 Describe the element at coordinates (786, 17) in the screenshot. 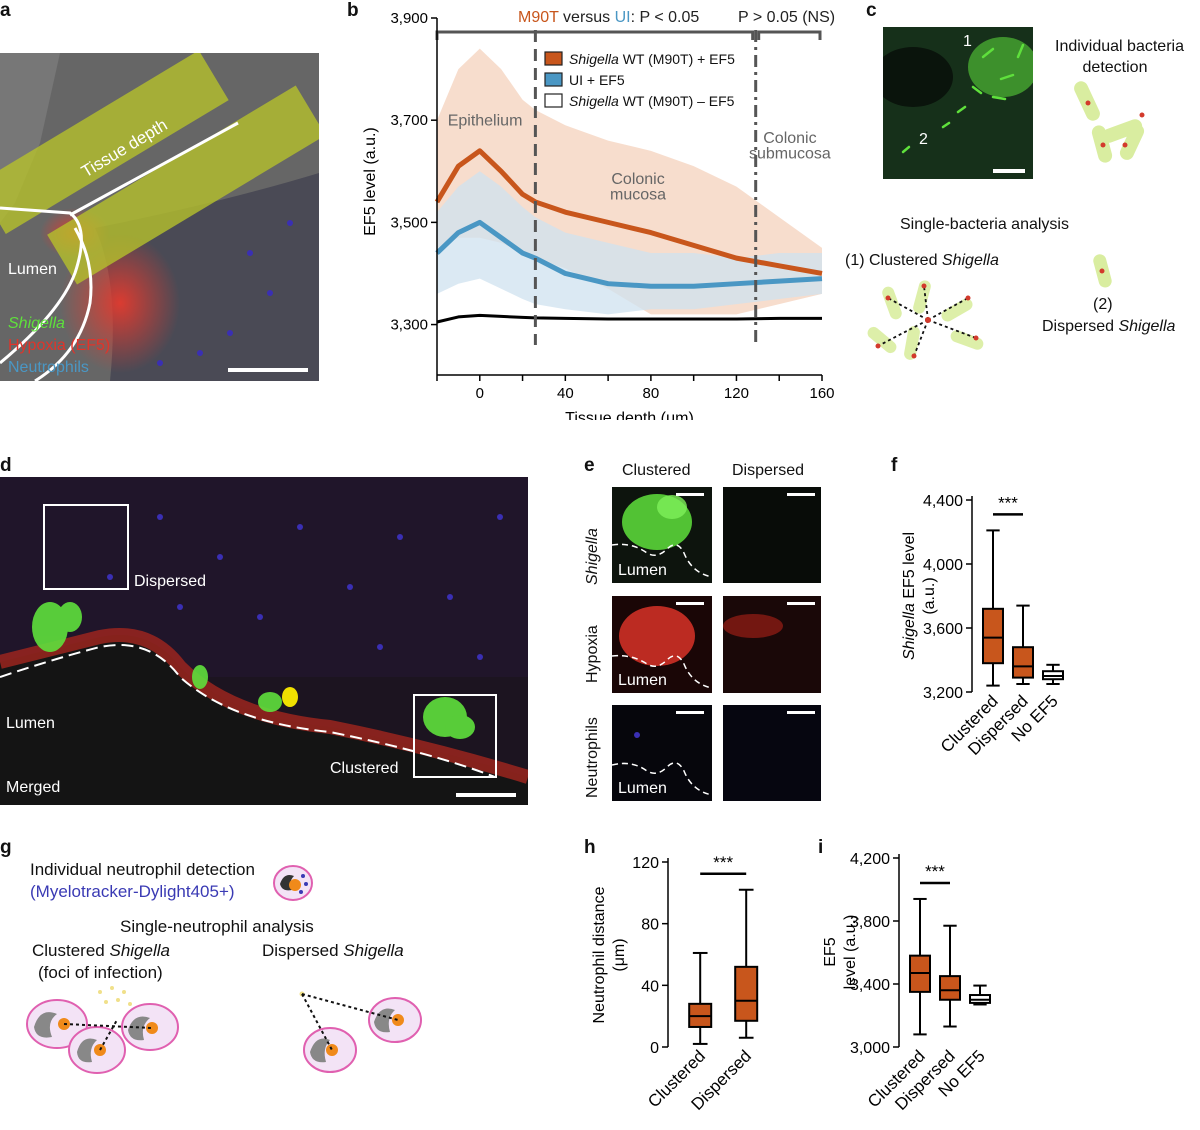

I see `ns-label: P > 0.05 (NS)` at that location.